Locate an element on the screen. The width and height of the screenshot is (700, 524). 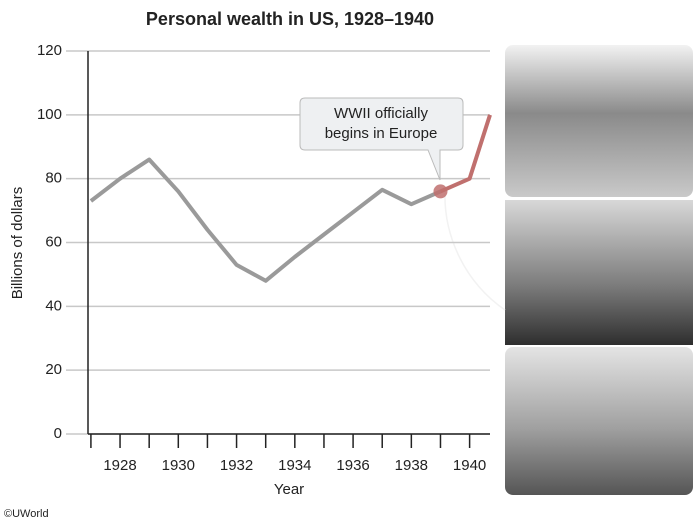
annotation-box is located at coordinates (381, 139).